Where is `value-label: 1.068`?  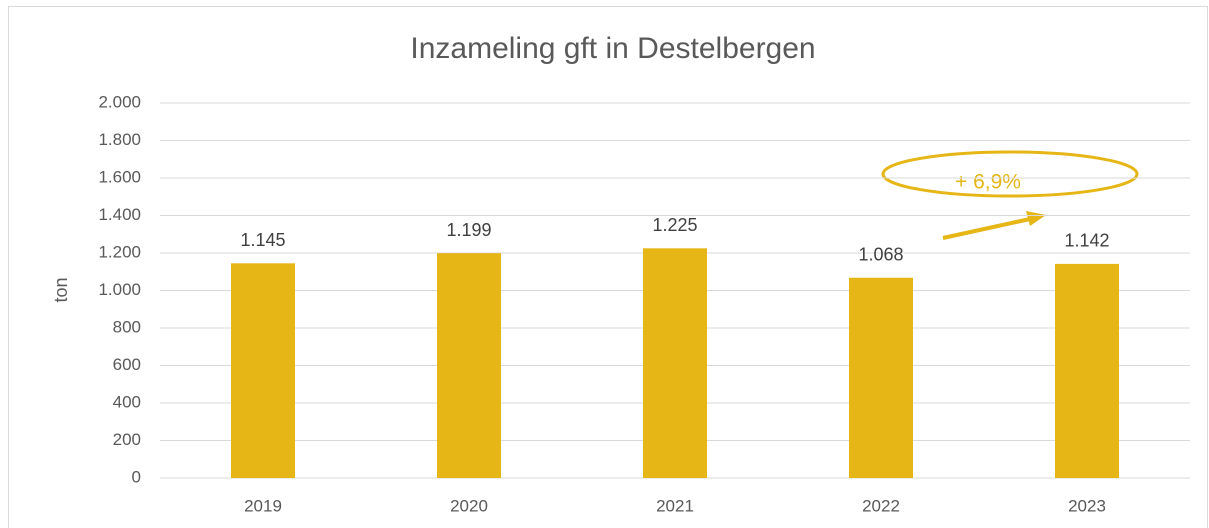
value-label: 1.068 is located at coordinates (880, 255).